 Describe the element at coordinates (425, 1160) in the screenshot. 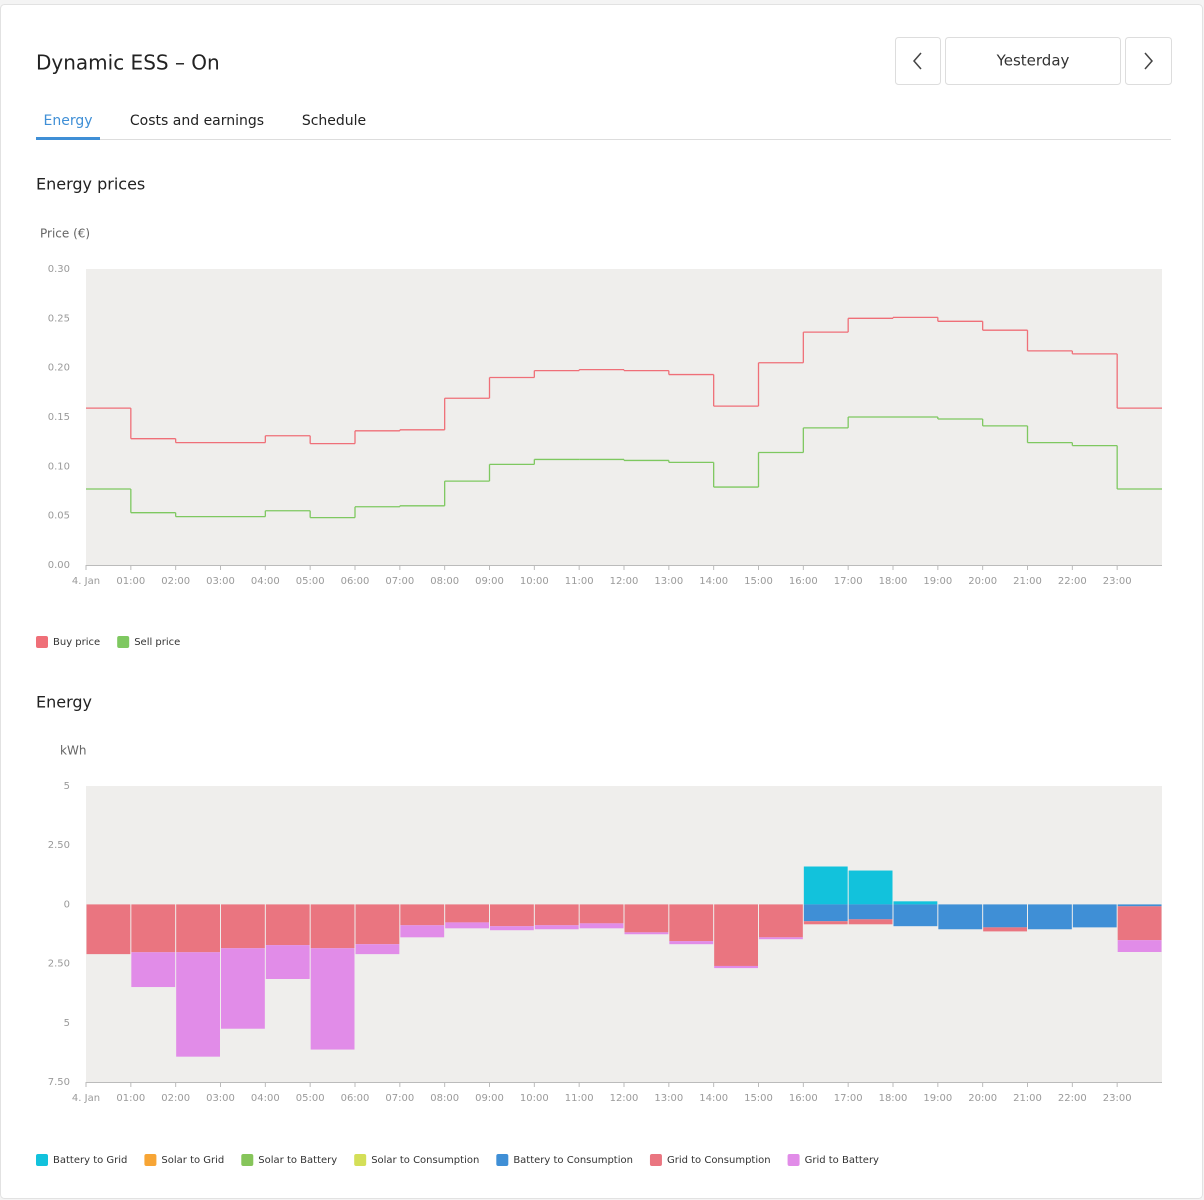

I see `legend-label: Solar to Consumption` at that location.